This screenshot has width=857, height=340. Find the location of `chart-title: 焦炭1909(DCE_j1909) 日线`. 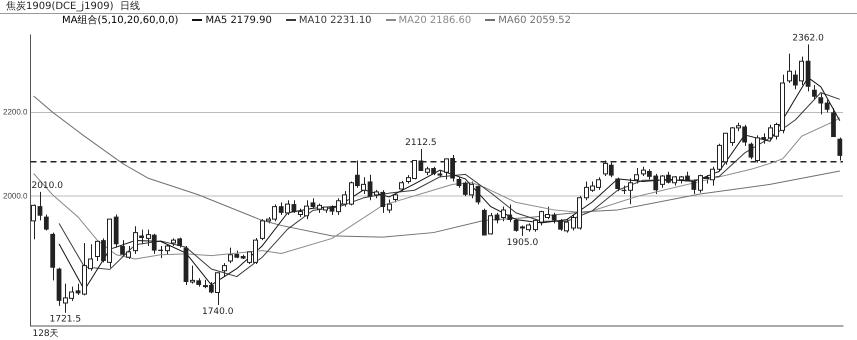

chart-title: 焦炭1909(DCE_j1909) 日线 is located at coordinates (428, 7).